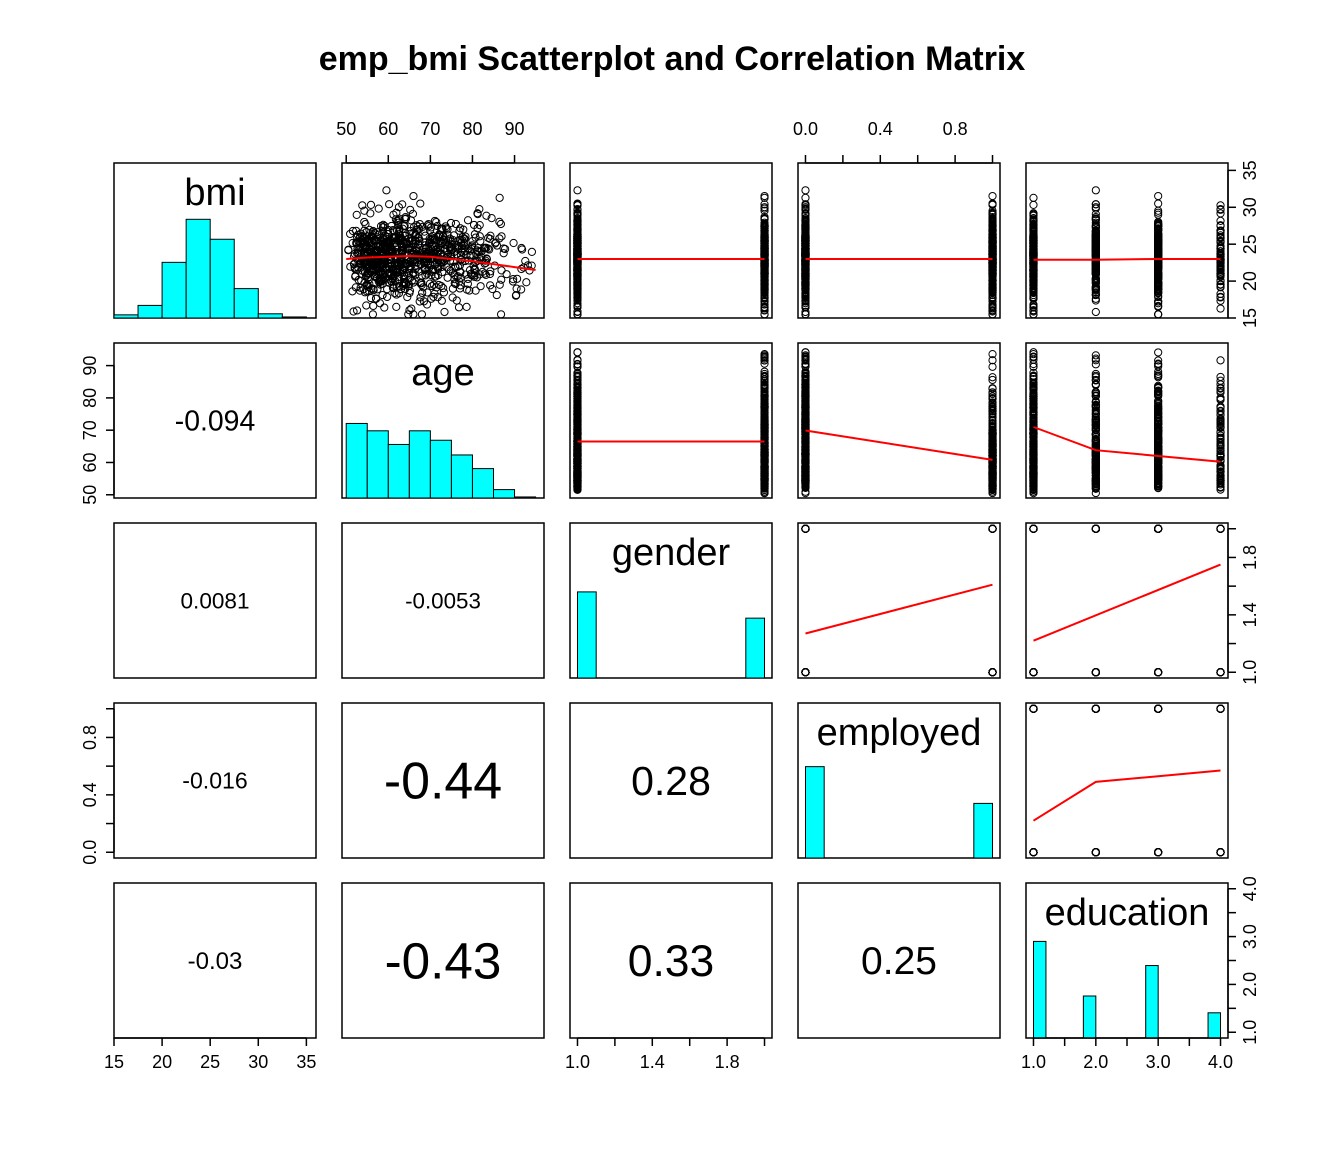  What do you see at coordinates (671, 252) in the screenshot?
I see `scatter-points-bmi-gender` at bounding box center [671, 252].